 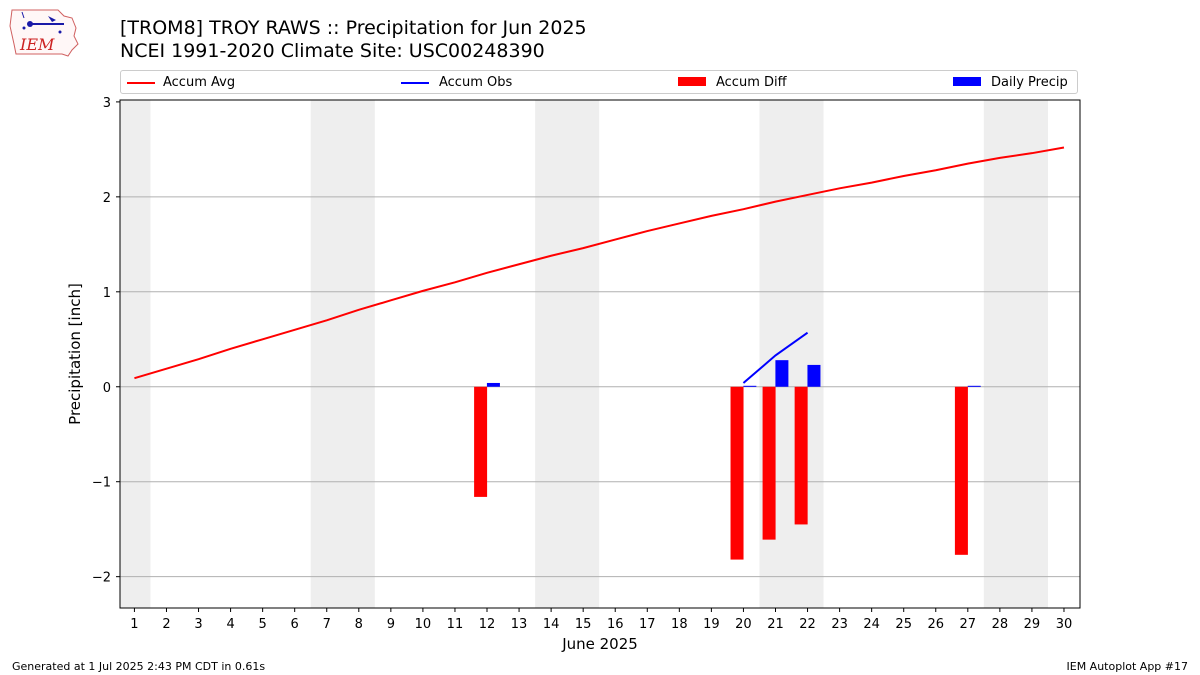 What do you see at coordinates (935, 624) in the screenshot?
I see `x-tick-label-26: 26` at bounding box center [935, 624].